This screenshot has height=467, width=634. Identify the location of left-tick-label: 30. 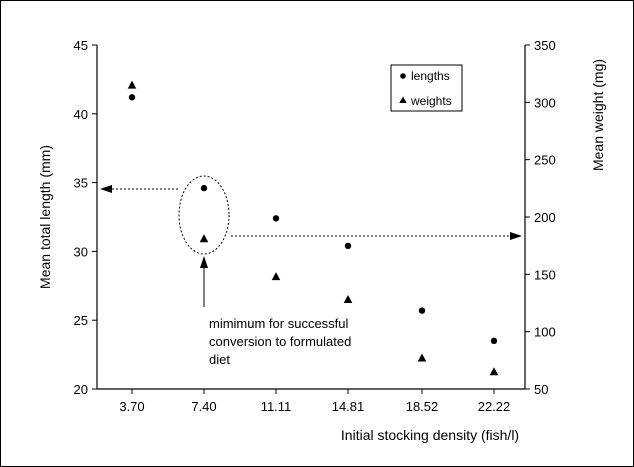
(81, 251).